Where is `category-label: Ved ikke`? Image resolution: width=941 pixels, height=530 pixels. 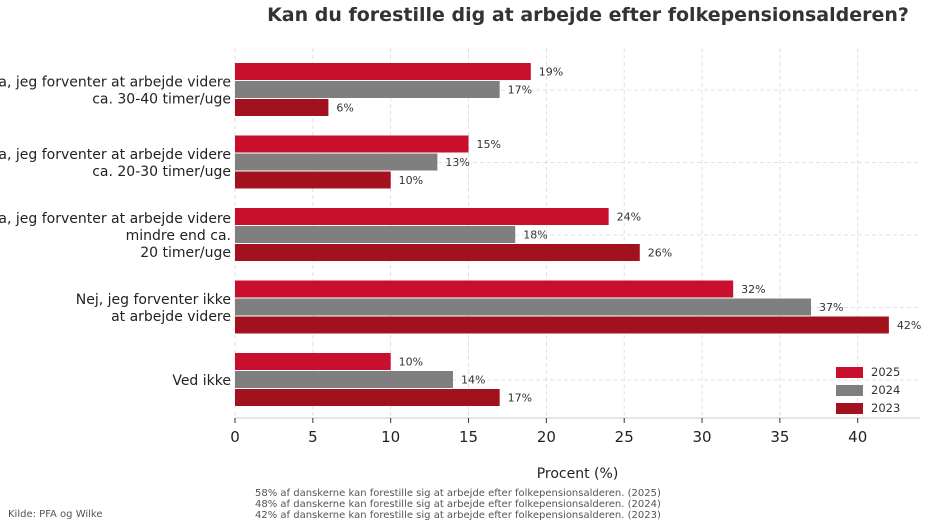
category-label: Ved ikke is located at coordinates (201, 381).